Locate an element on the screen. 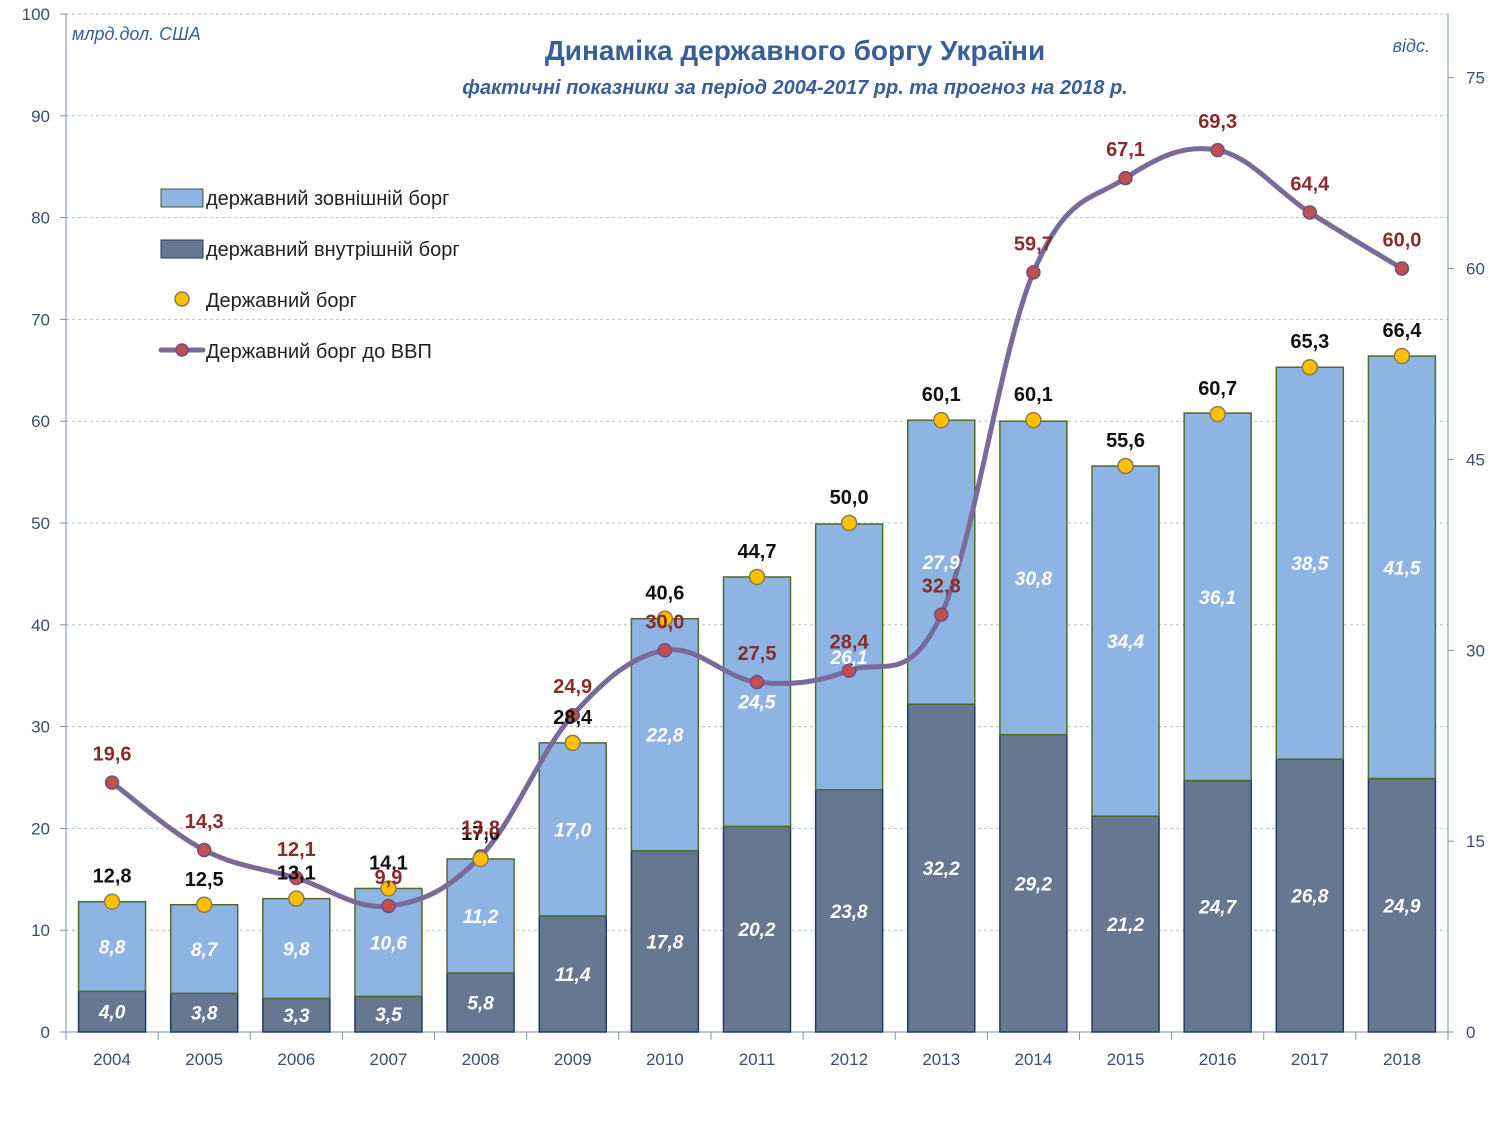 The image size is (1500, 1125). x-tick-label-2017: 2017 is located at coordinates (1310, 1059).